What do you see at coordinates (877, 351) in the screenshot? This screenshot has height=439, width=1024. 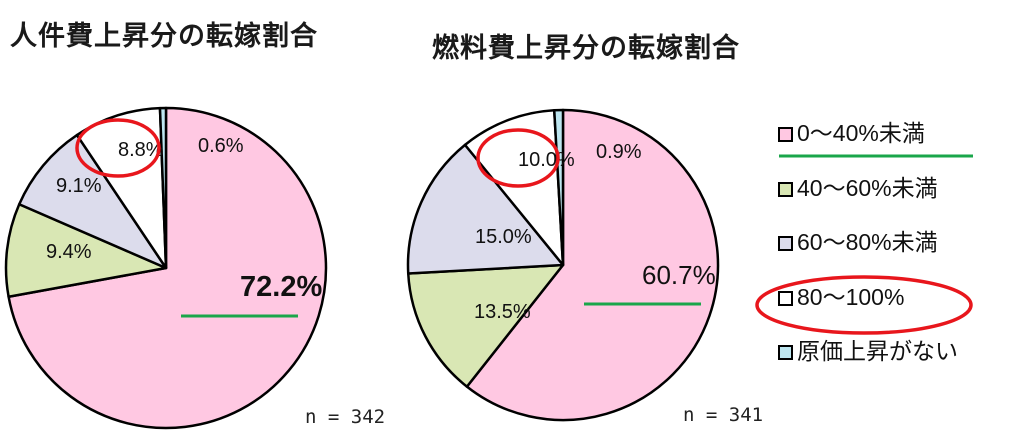 I see `legend-label: 原価上昇がない` at bounding box center [877, 351].